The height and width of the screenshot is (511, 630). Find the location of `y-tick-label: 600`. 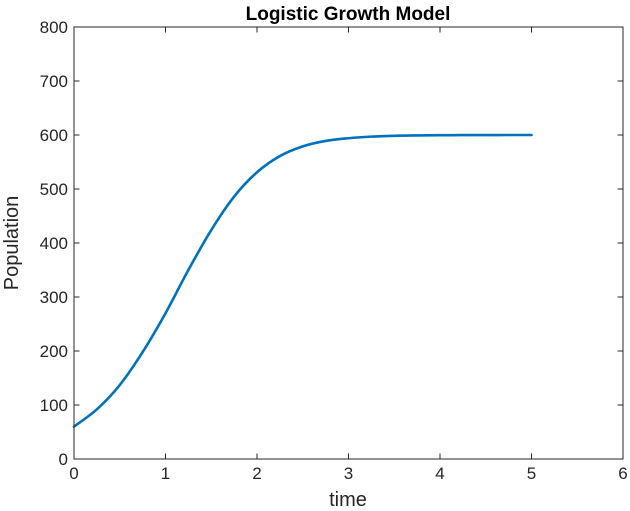

y-tick-label: 600 is located at coordinates (54, 135).